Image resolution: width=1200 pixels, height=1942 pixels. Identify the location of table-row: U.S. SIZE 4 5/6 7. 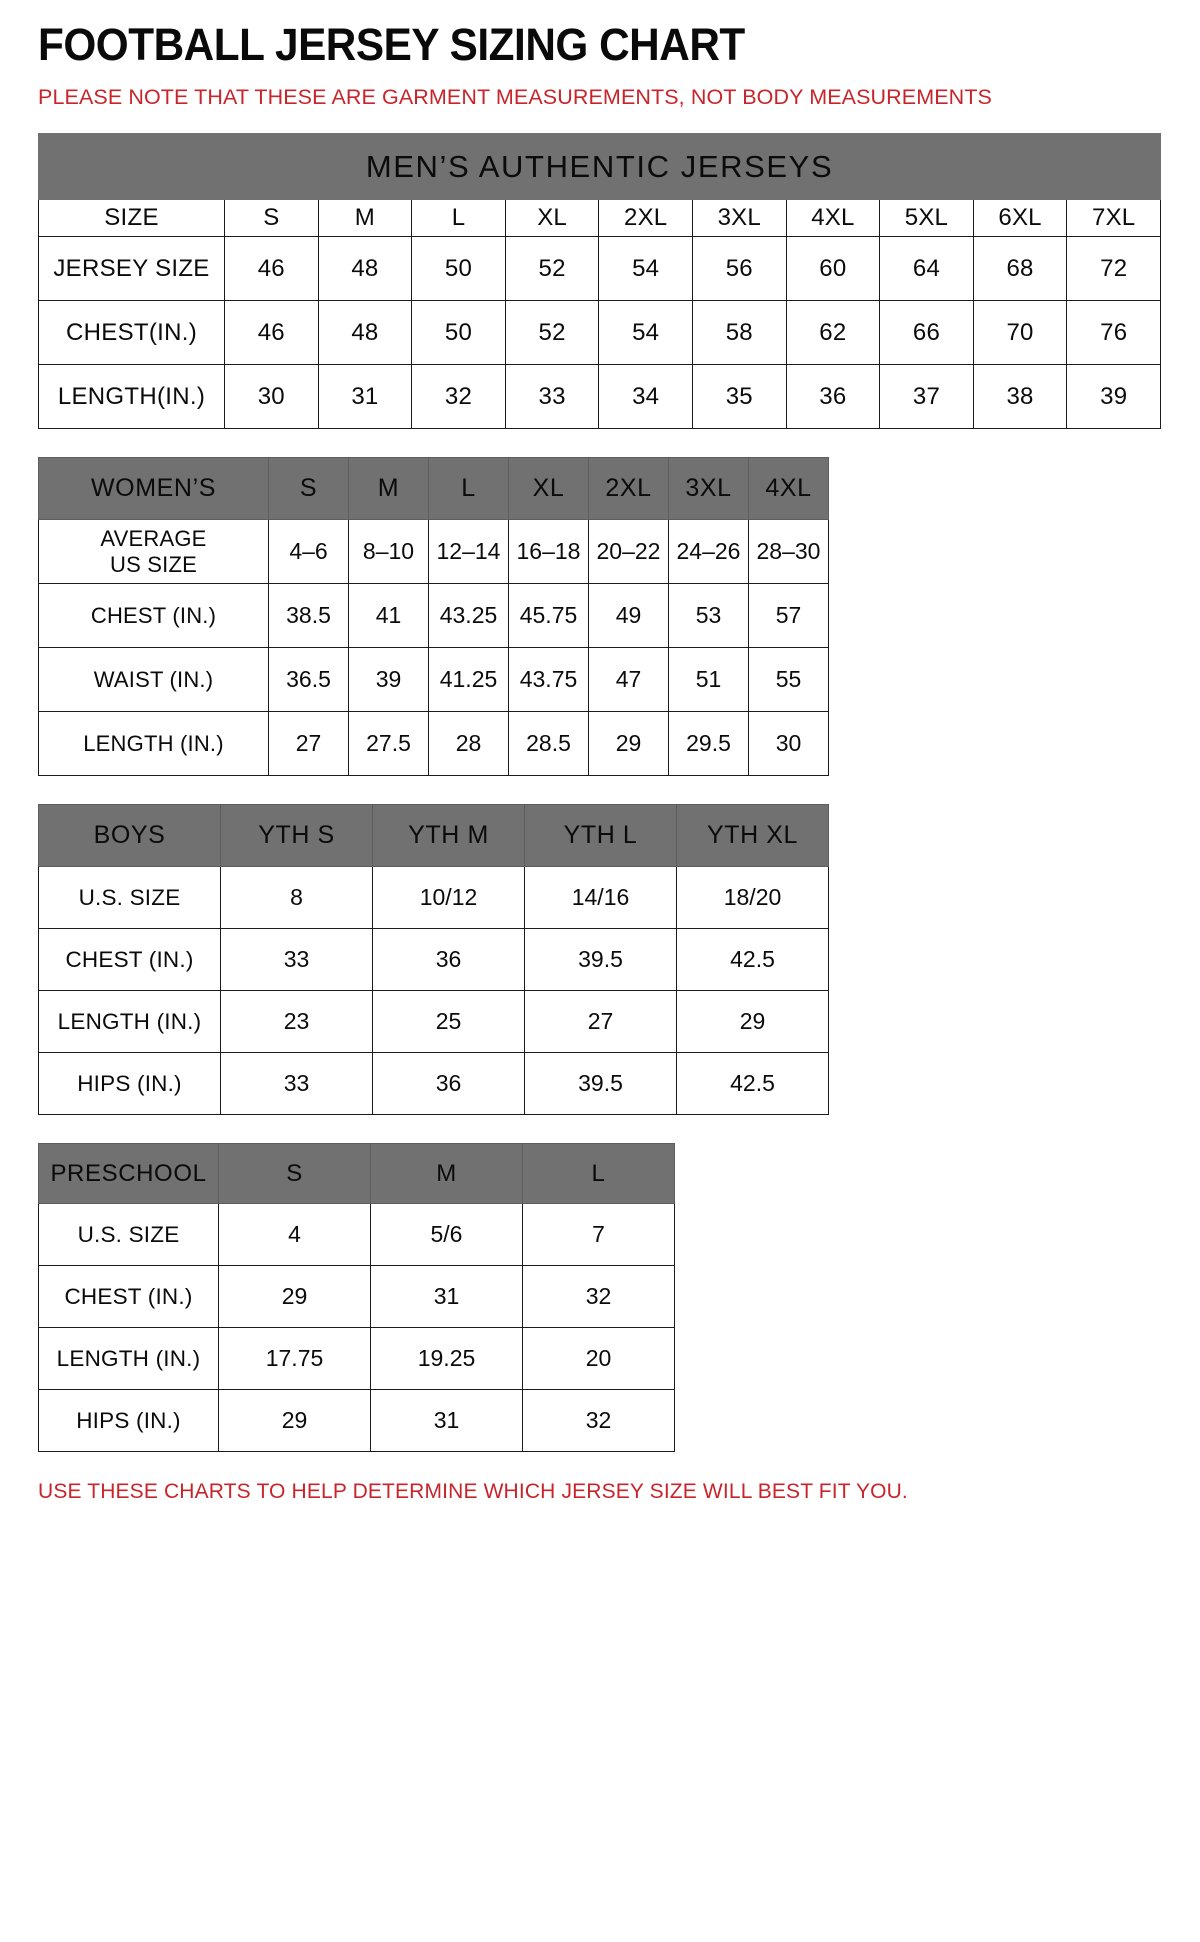
(356, 1235).